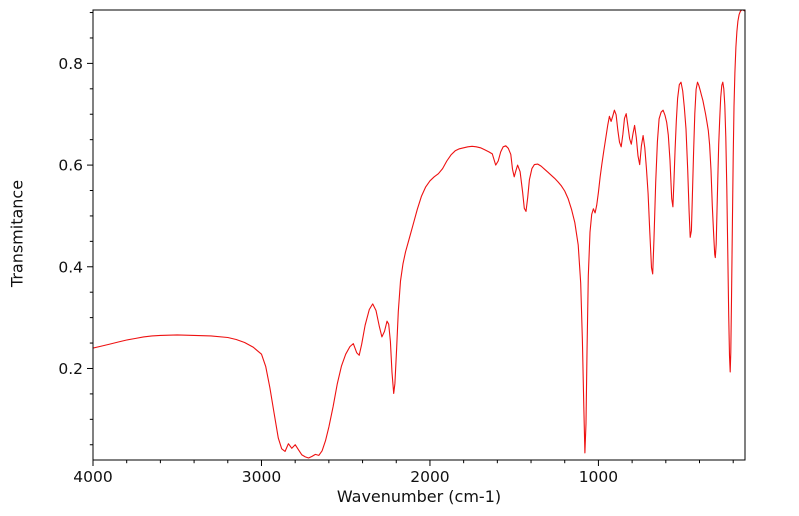 The height and width of the screenshot is (516, 799). I want to click on x-axis-ticks: 4000 3000 2000 1000, so click(345, 473).